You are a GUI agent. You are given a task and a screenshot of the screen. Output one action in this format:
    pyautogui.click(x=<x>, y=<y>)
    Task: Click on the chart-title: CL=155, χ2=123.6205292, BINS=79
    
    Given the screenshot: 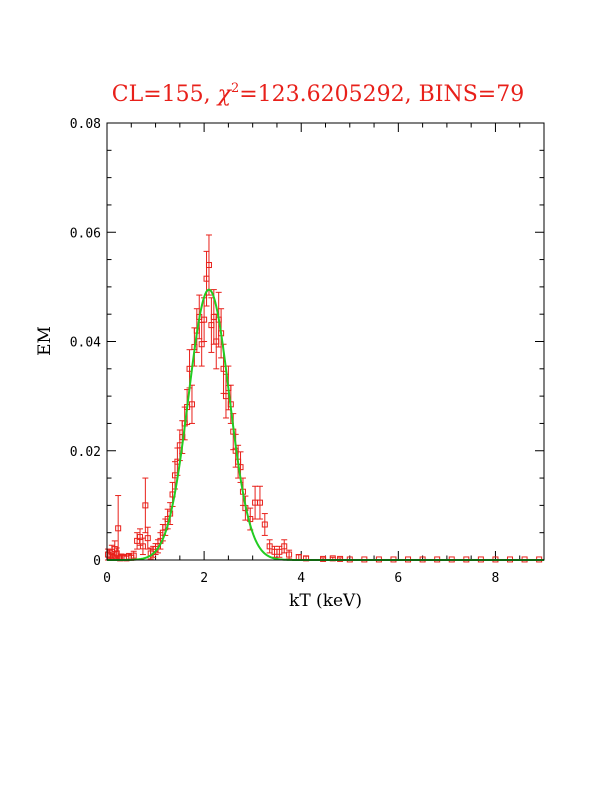 What is the action you would take?
    pyautogui.click(x=318, y=94)
    